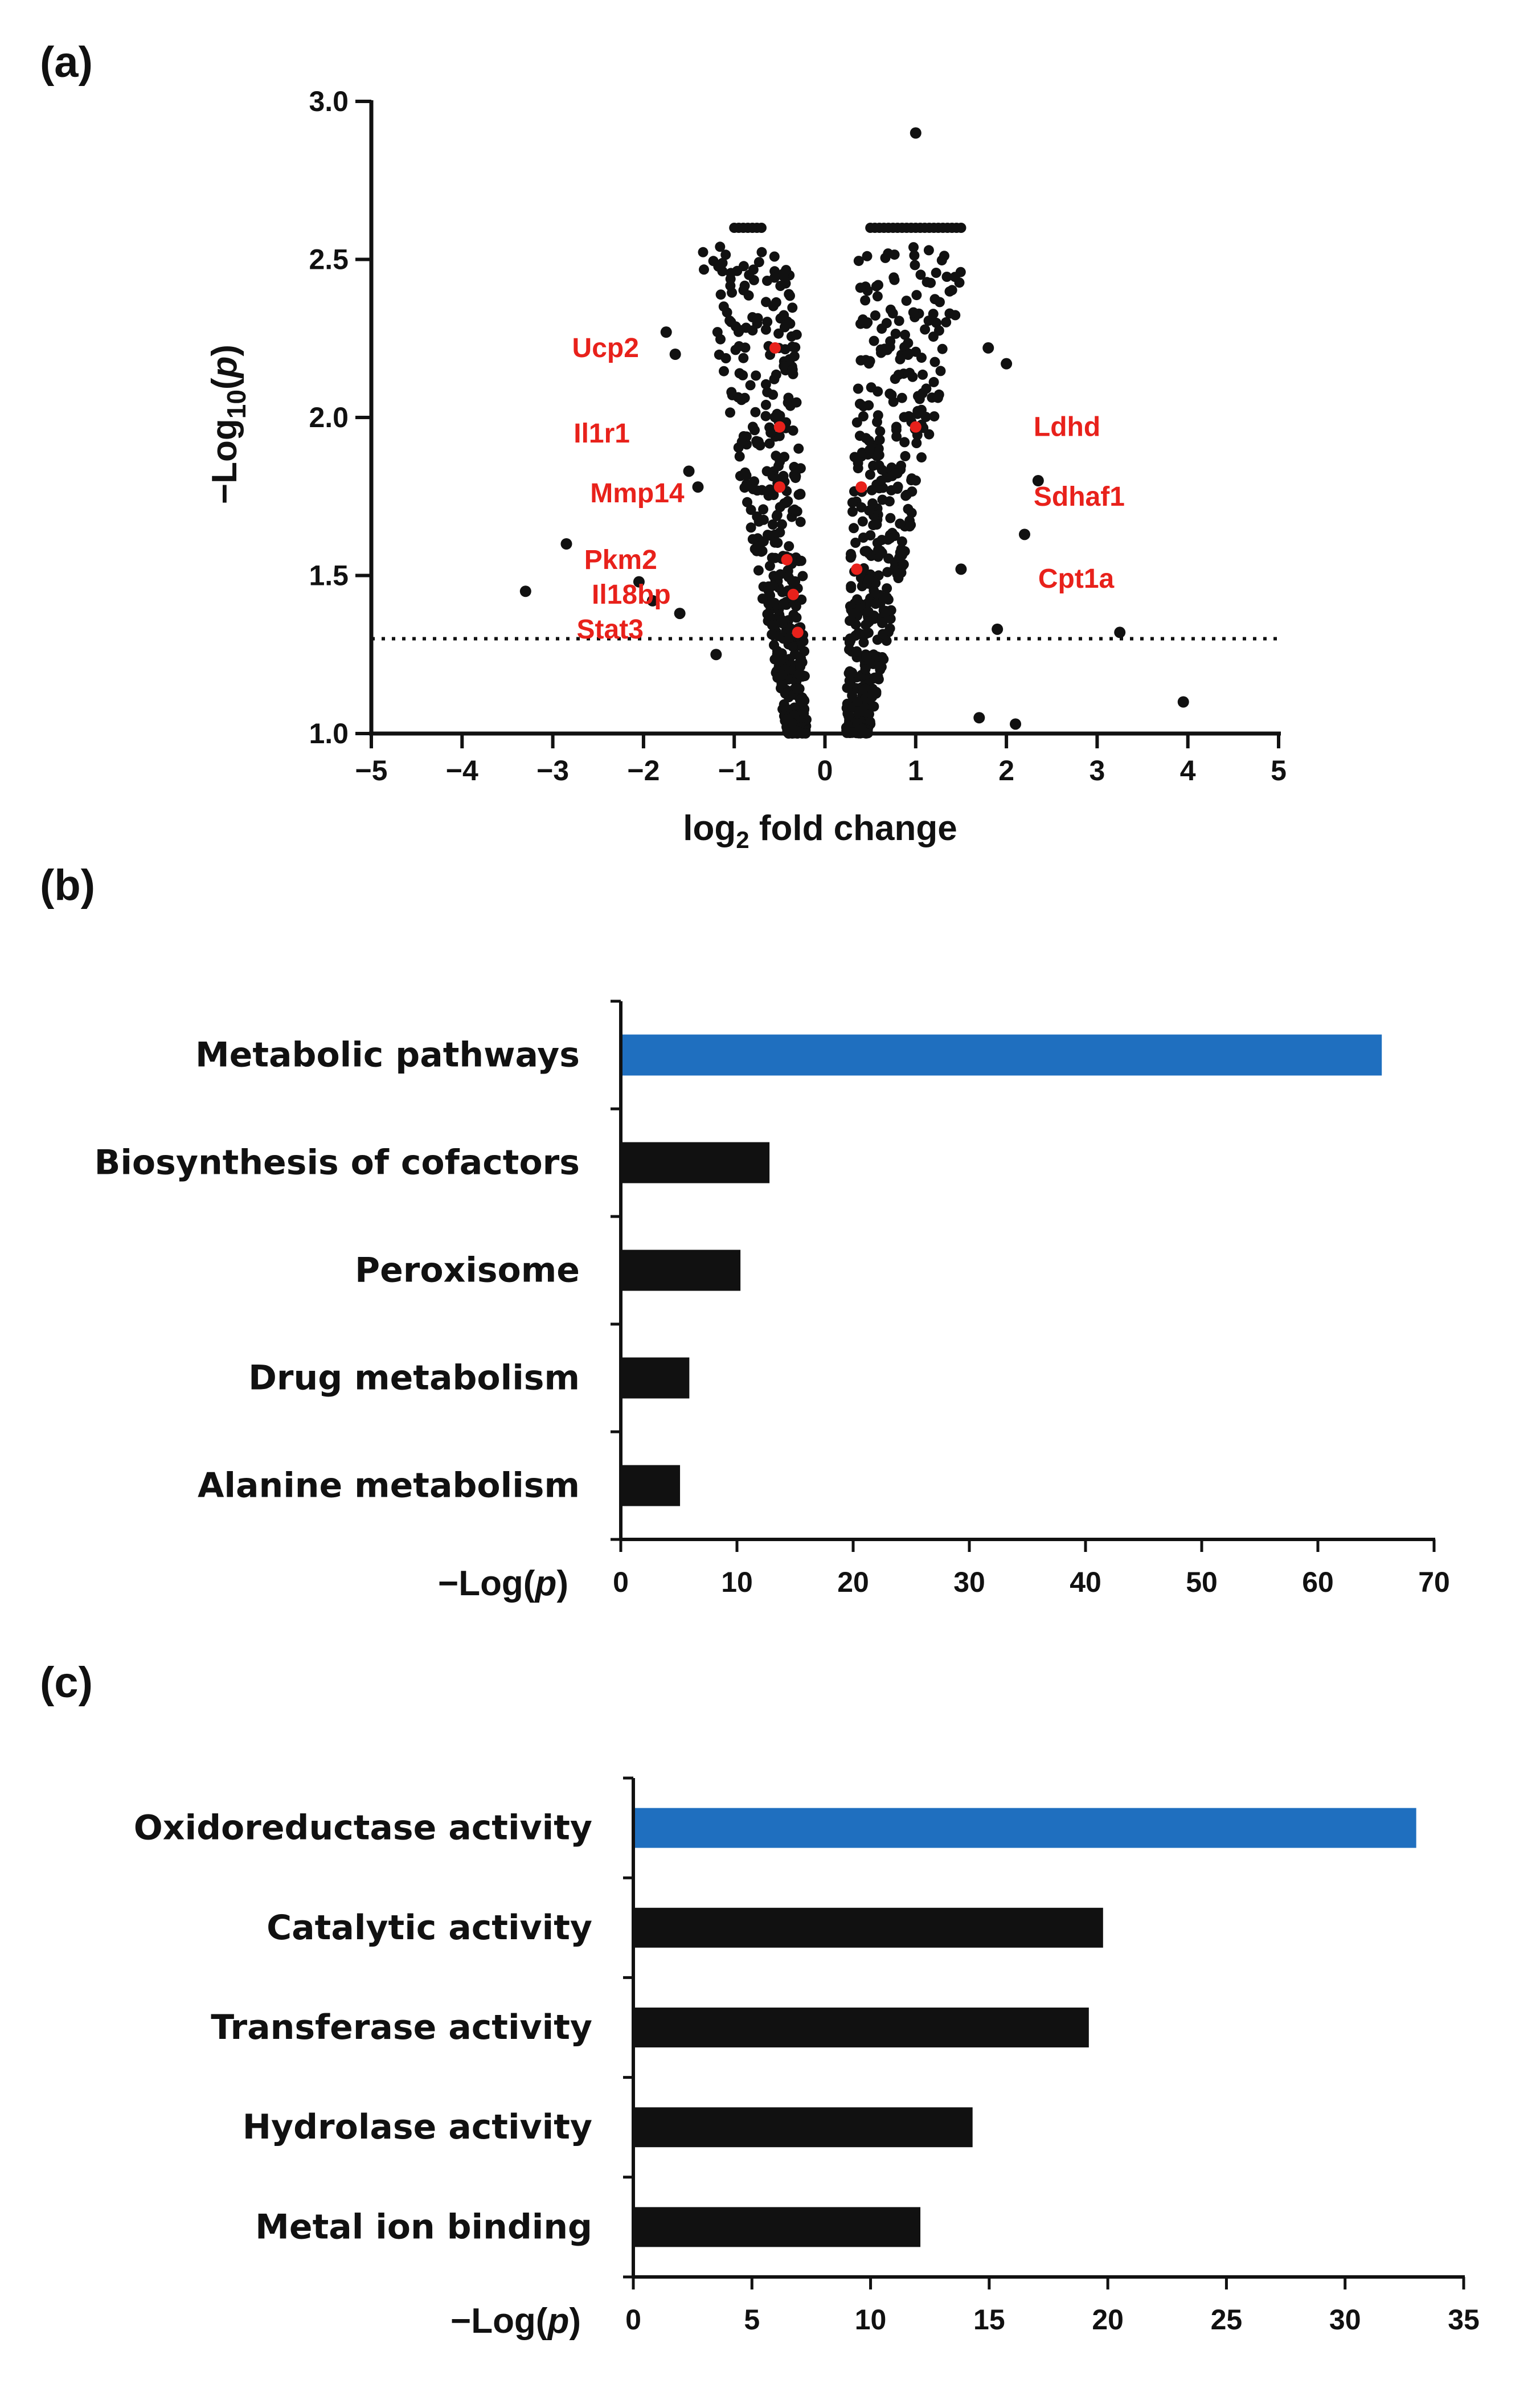 The width and height of the screenshot is (1540, 2388). Describe the element at coordinates (854, 433) in the screenshot. I see `volcano-point-cloud` at that location.